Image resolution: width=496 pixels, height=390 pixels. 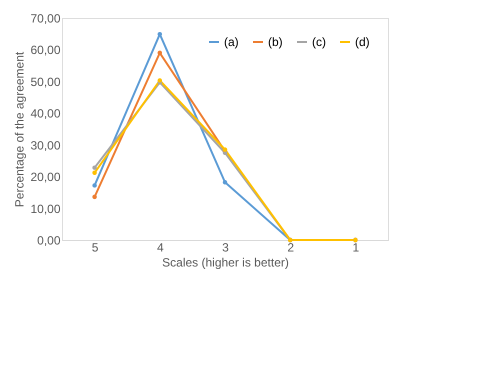 I want to click on y-tick-label: 20,00, so click(x=45, y=177).